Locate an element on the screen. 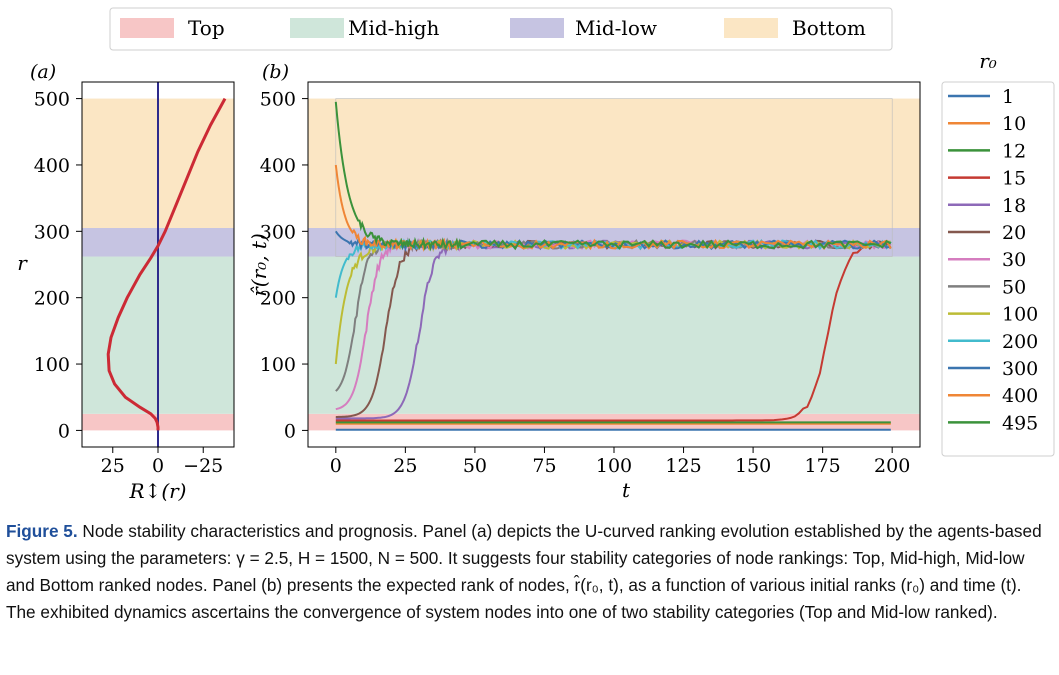  series-legend-label-300: 300 is located at coordinates (1020, 369).